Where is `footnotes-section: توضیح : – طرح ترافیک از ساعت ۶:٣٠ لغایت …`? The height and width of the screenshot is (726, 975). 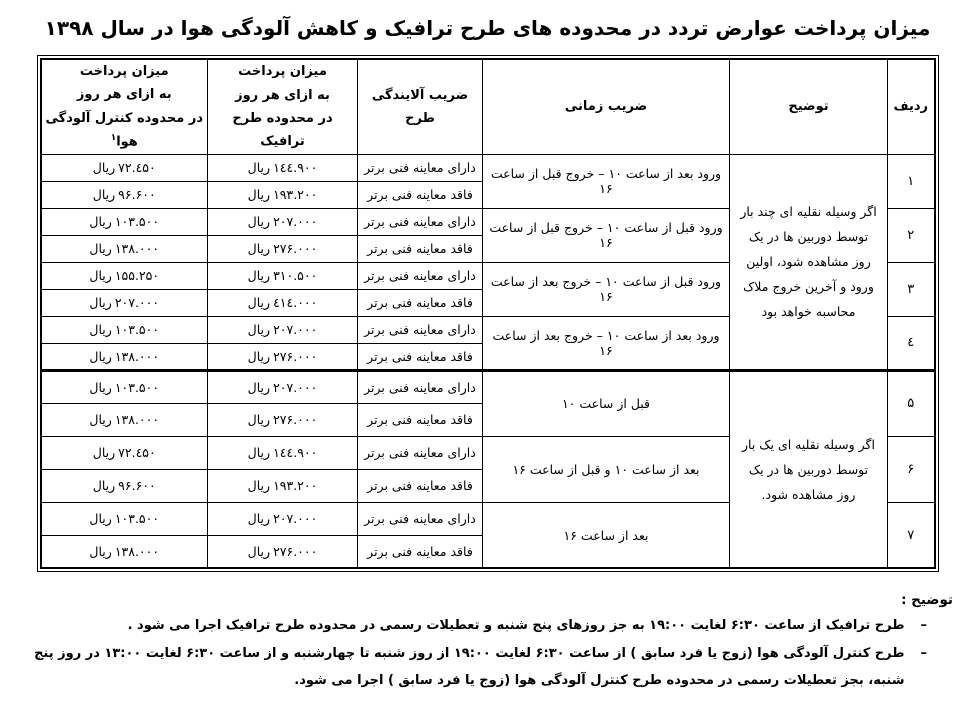
footnotes-section: توضیح : – طرح ترافیک از ساعت ۶:٣٠ لغایت … is located at coordinates (485, 643).